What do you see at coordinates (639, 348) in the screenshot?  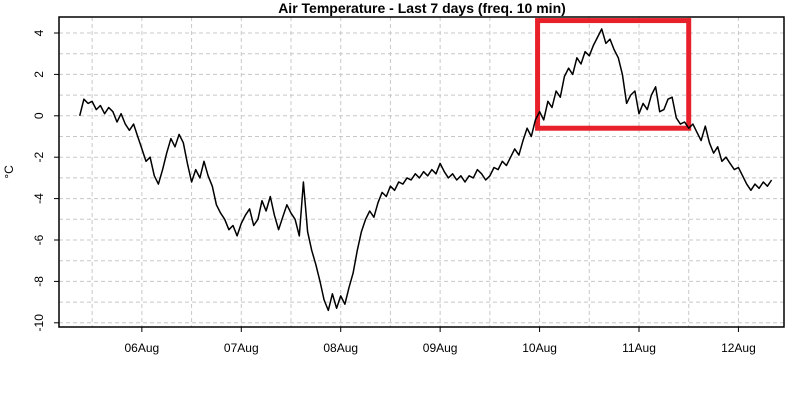 I see `x-tick-label: 11Aug` at bounding box center [639, 348].